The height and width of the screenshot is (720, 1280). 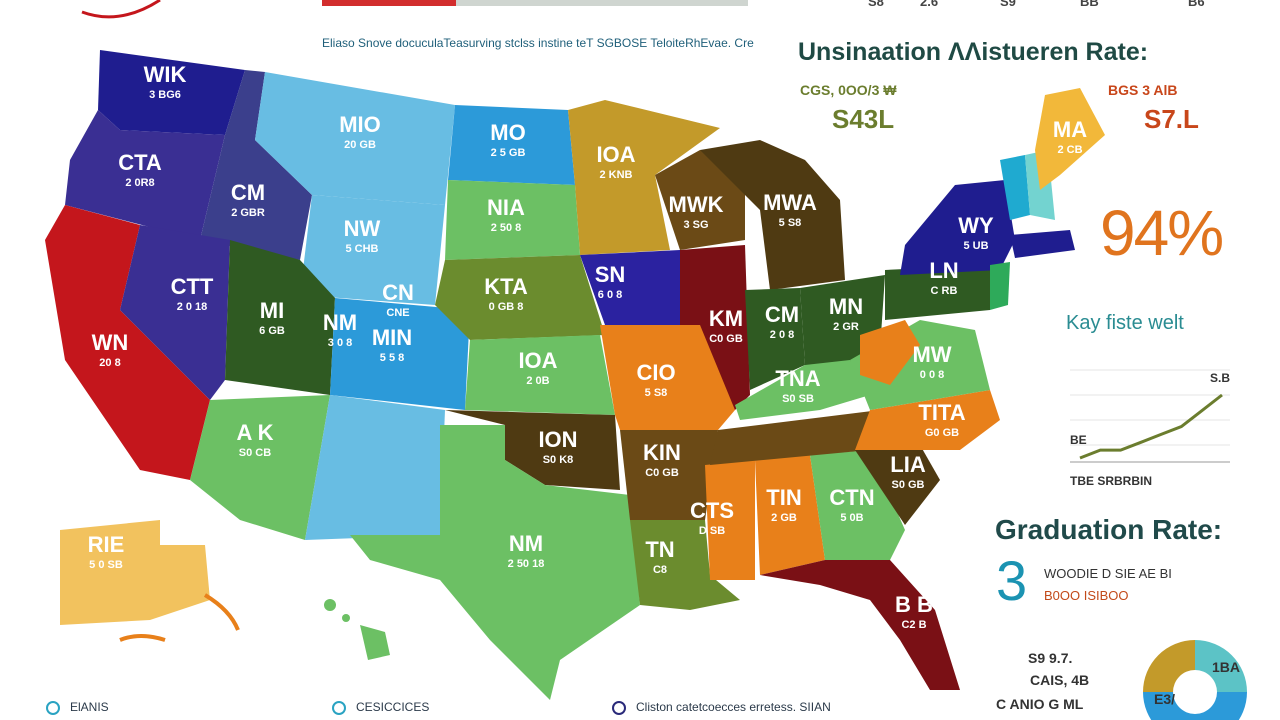 I want to click on decorative-swoosh, so click(x=121, y=9).